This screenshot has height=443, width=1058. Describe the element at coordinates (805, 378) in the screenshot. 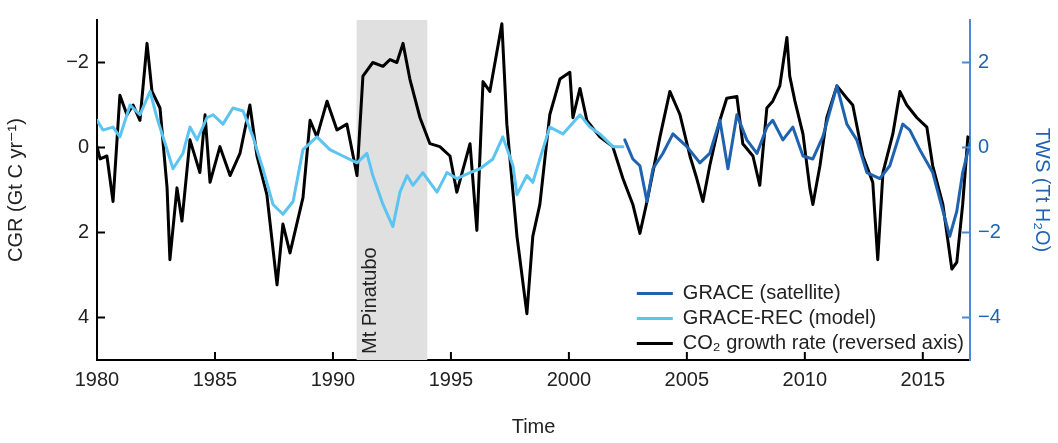

I see `x-tick-label: 2010` at that location.